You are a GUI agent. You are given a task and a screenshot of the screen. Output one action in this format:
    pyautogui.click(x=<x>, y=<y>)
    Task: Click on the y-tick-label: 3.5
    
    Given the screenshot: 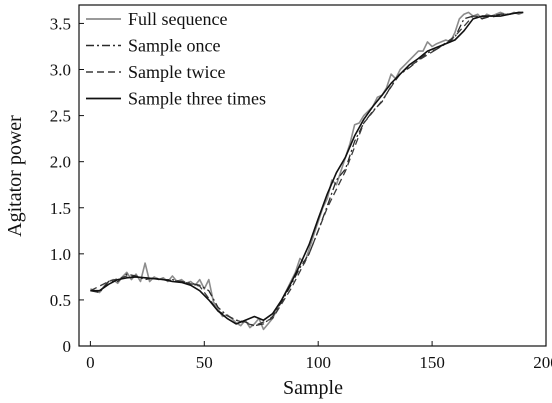 What is the action you would take?
    pyautogui.click(x=60, y=23)
    